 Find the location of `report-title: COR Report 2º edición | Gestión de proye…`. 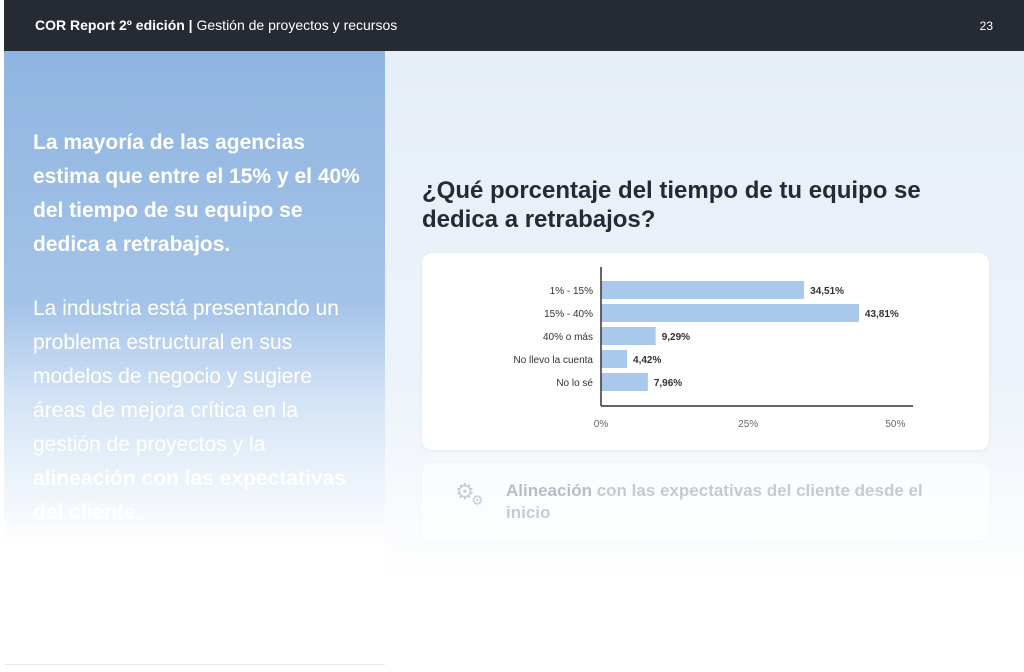

report-title: COR Report 2º edición | Gestión de proye… is located at coordinates (216, 25).